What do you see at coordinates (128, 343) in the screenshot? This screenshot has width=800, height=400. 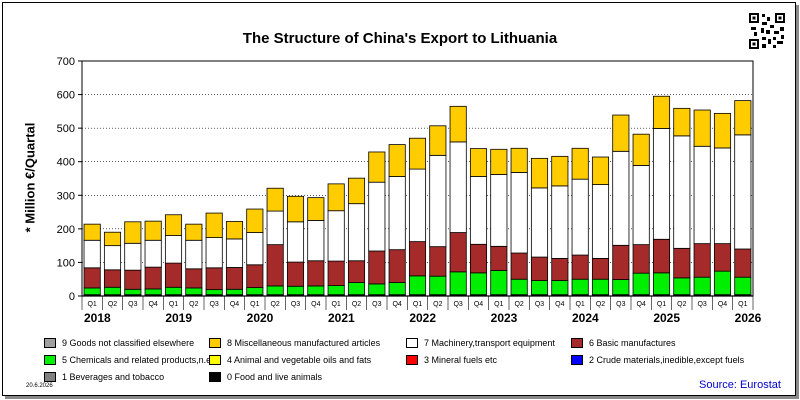 I see `legend-label: 9 Goods not classified elsewhere` at bounding box center [128, 343].